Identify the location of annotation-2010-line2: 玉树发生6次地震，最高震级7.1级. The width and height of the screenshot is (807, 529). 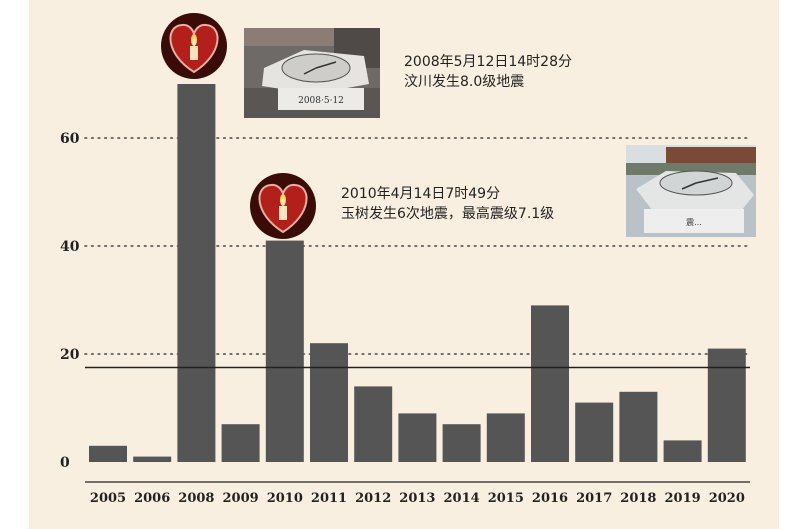
(448, 214).